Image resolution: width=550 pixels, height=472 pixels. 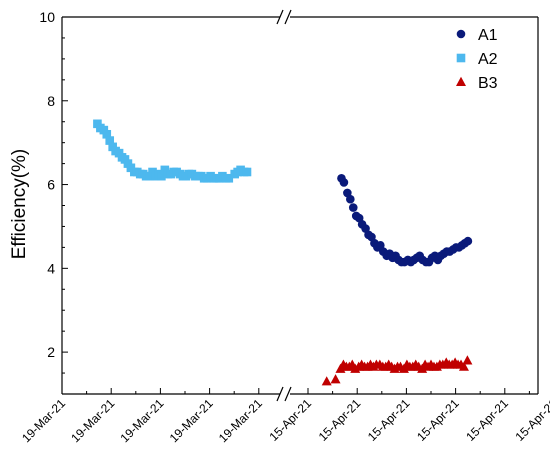 What do you see at coordinates (461, 34) in the screenshot?
I see `legend-marker-a1` at bounding box center [461, 34].